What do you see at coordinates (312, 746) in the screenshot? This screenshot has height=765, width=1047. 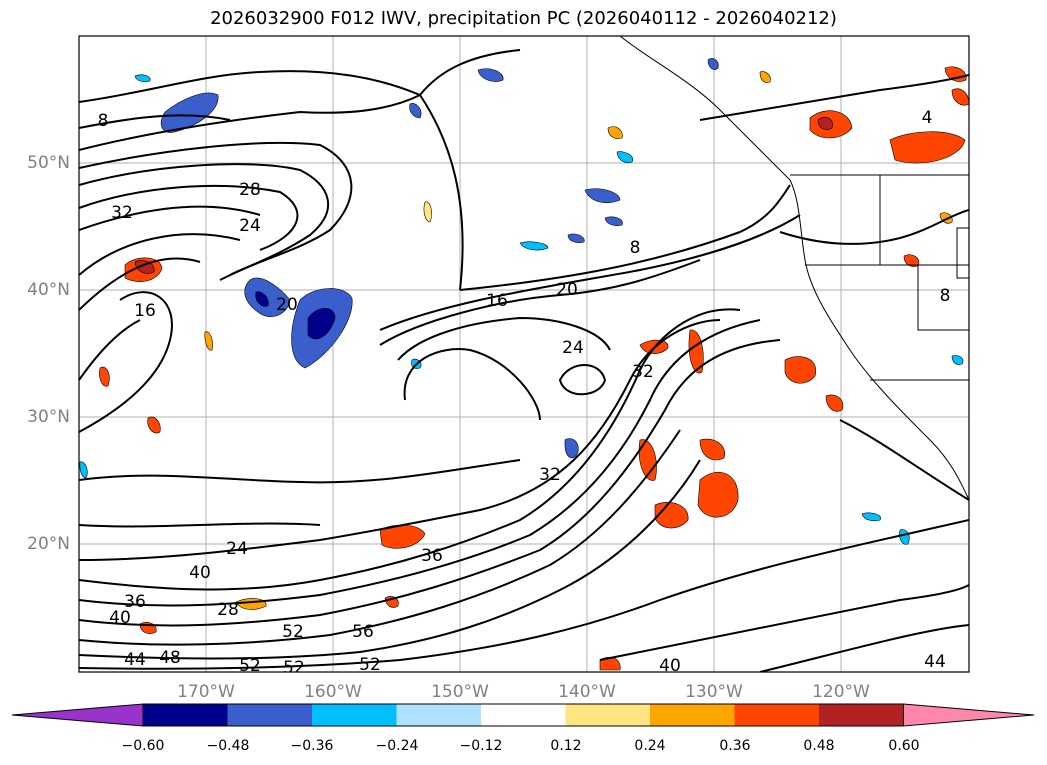 I see `colorbar-tick-label: −0.36` at bounding box center [312, 746].